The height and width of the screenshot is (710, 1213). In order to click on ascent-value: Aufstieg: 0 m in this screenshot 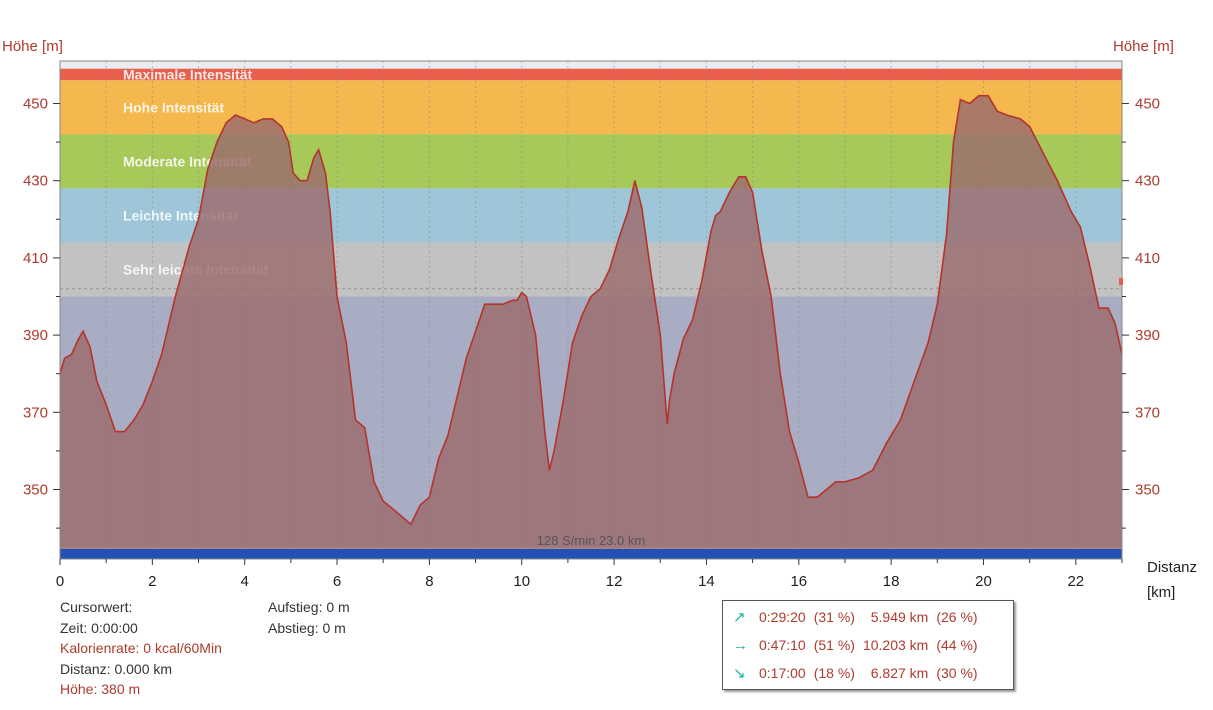, I will do `click(309, 607)`.